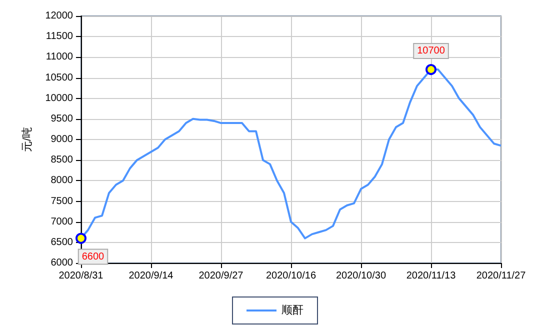 This screenshot has width=550, height=330. What do you see at coordinates (293, 310) in the screenshot?
I see `legend-label: 顺酐` at bounding box center [293, 310].